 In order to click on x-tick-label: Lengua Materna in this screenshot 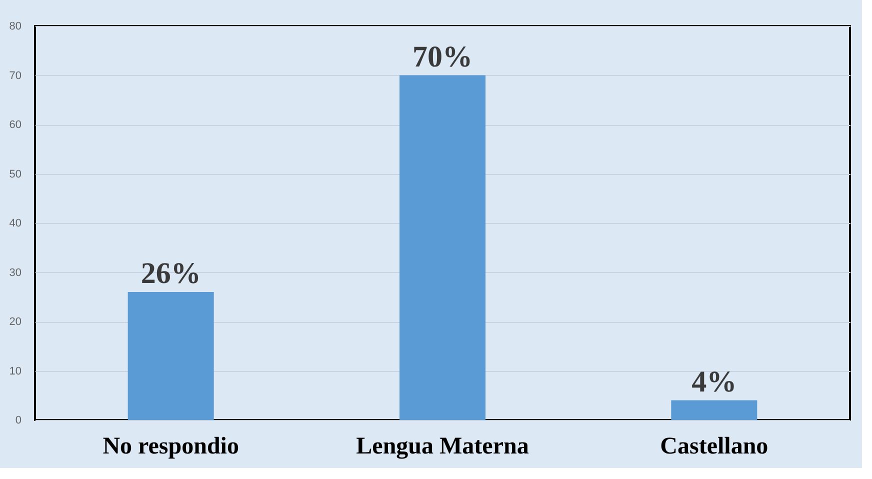, I will do `click(442, 447)`.